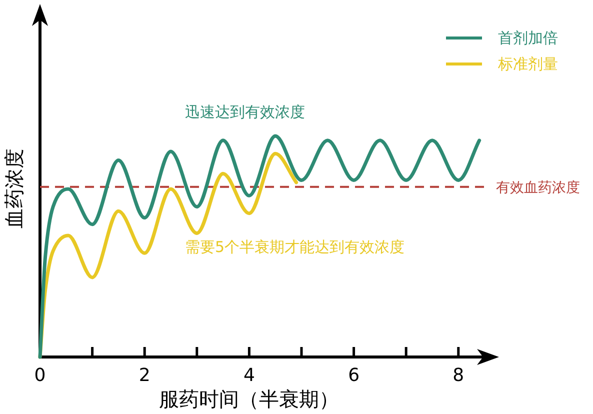 Image resolution: width=593 pixels, height=414 pixels. I want to click on text: 迅速达到有效浓度, so click(245, 112).